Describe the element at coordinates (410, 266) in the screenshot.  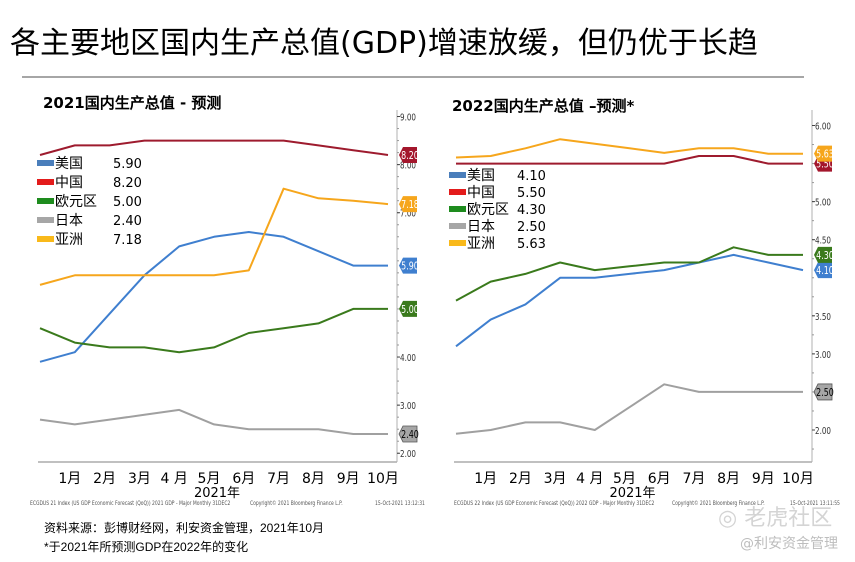
I see `value-tag-label: 5.90` at that location.